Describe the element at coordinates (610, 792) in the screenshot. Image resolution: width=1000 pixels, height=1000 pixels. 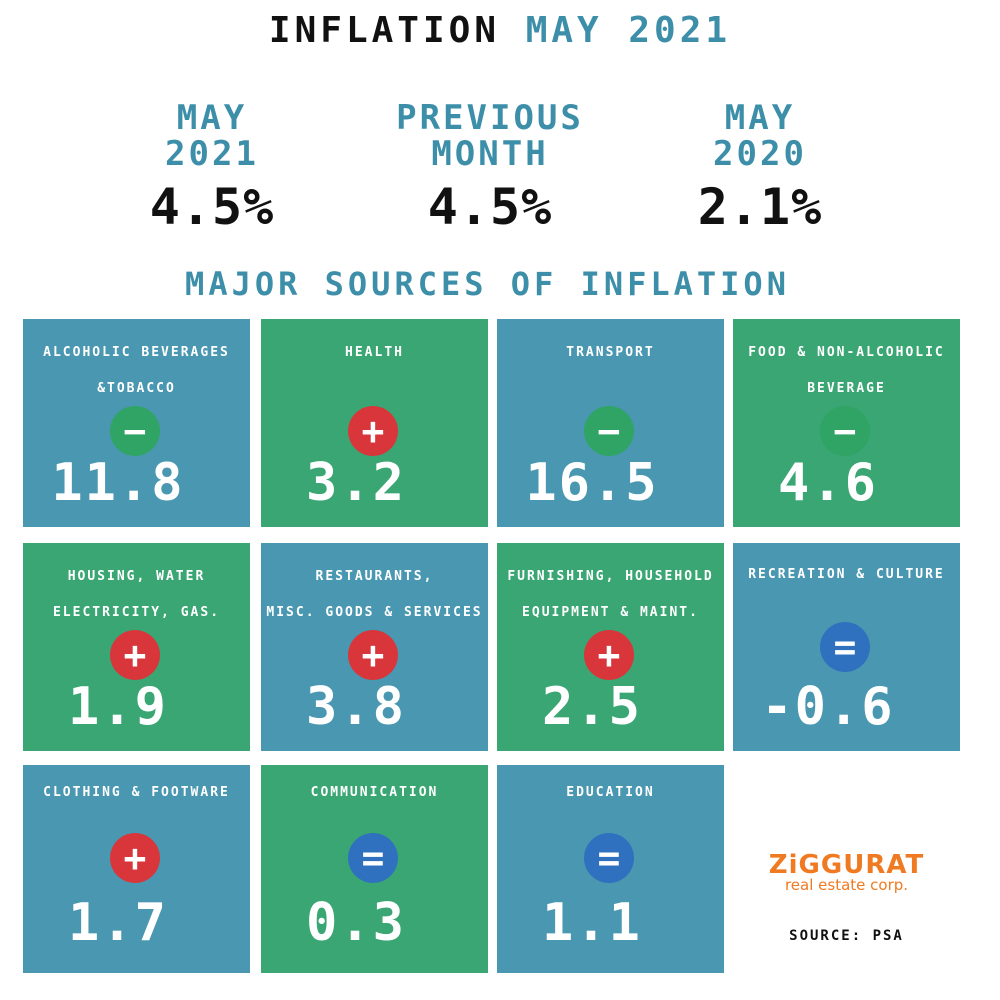
I see `tile-label: EDUCATION` at that location.